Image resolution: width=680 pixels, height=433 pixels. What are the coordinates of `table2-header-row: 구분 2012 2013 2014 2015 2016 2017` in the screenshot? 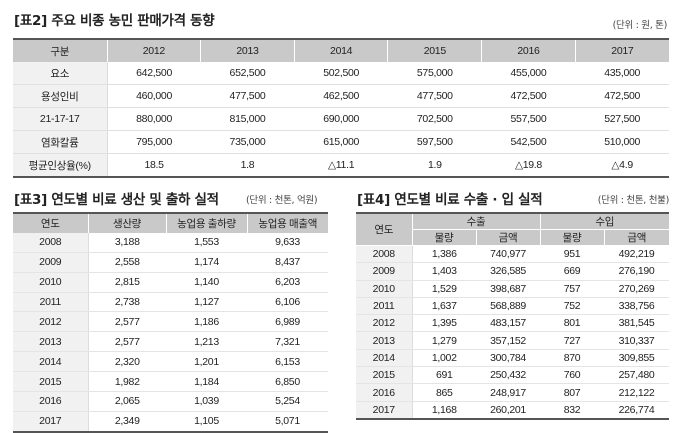 It's located at (341, 50).